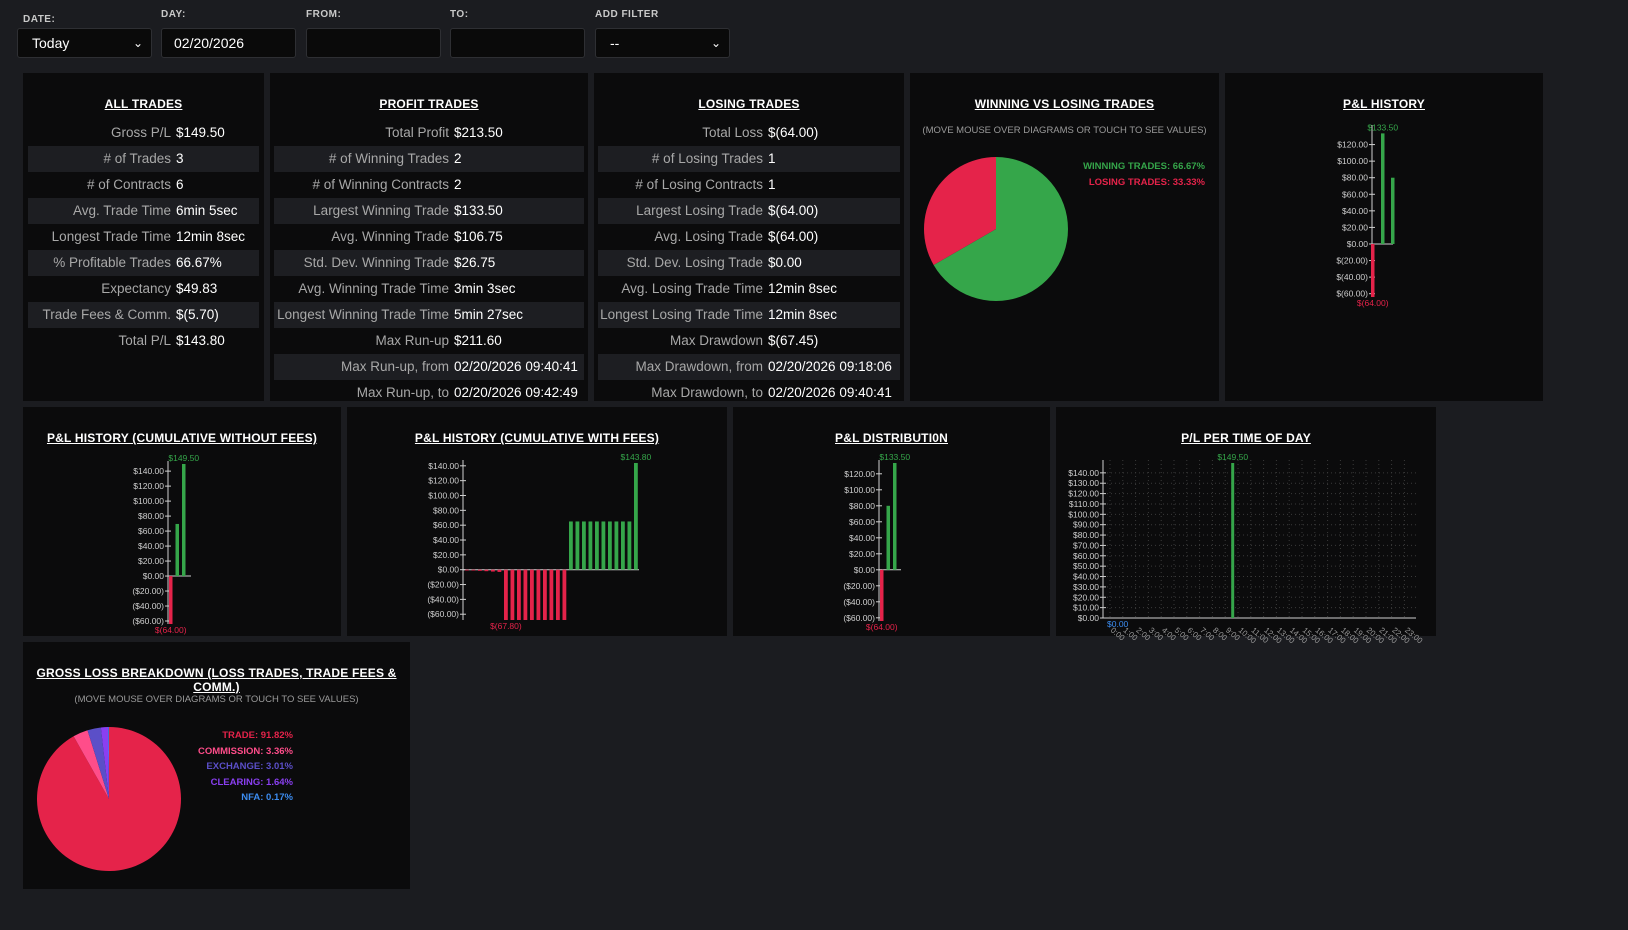 The height and width of the screenshot is (930, 1628). What do you see at coordinates (517, 43) in the screenshot?
I see `to-time-input` at bounding box center [517, 43].